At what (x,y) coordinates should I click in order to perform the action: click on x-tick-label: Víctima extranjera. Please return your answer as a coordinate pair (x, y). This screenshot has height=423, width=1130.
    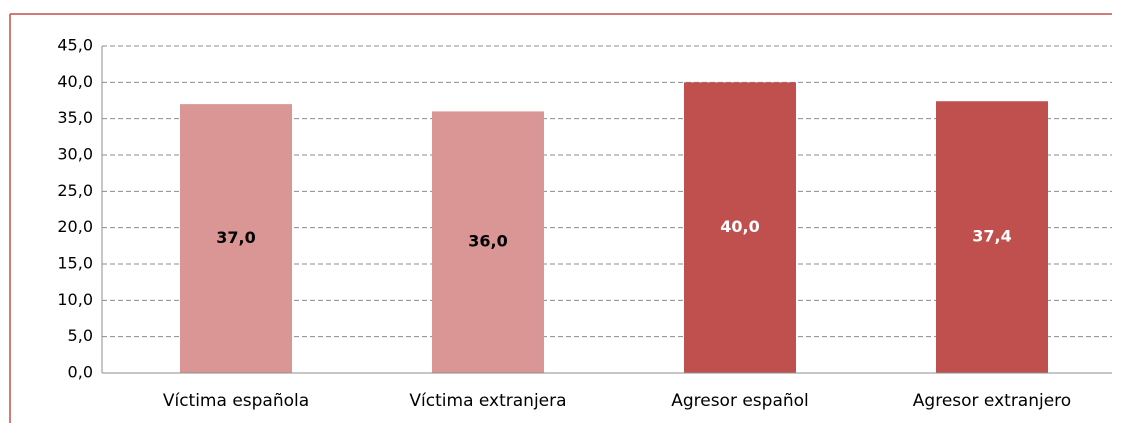
    Looking at the image, I should click on (487, 401).